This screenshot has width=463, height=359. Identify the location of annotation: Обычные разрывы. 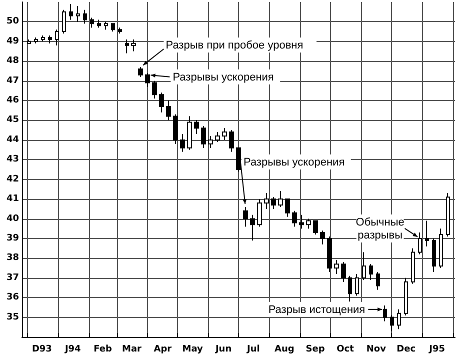
(380, 229).